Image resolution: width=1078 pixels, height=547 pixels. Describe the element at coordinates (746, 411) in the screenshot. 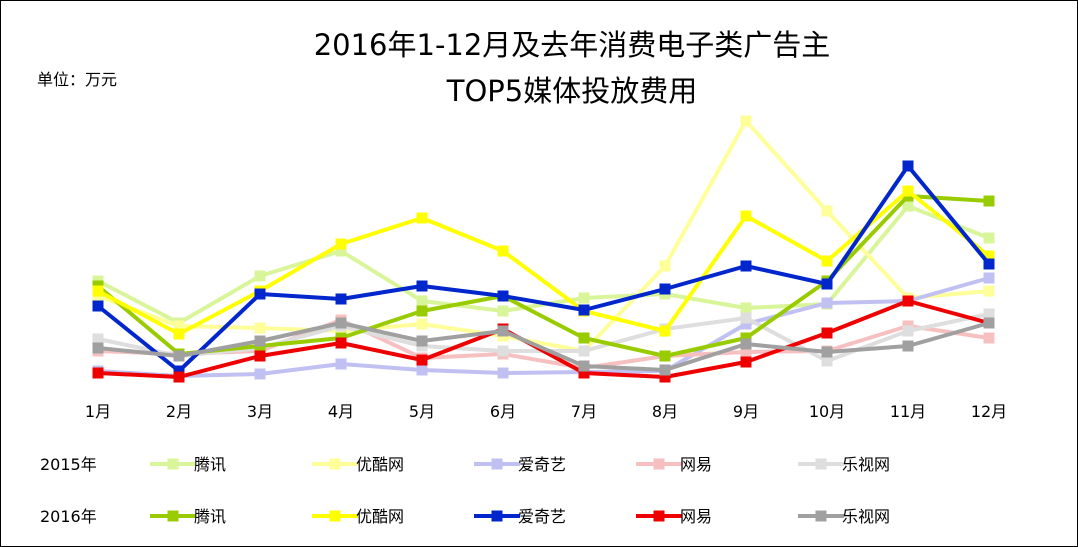

I see `x-tick-label: 9月` at that location.